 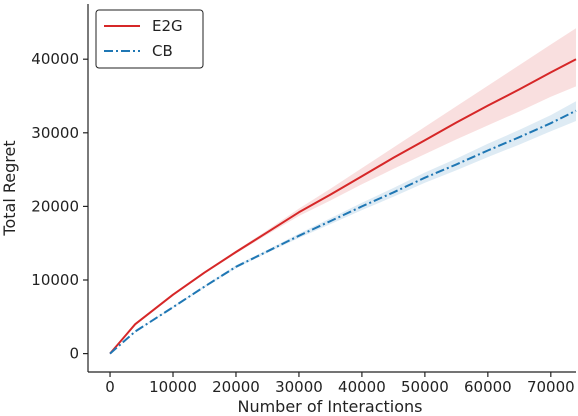 What do you see at coordinates (329, 406) in the screenshot?
I see `x-axis-label: Number of Interactions` at bounding box center [329, 406].